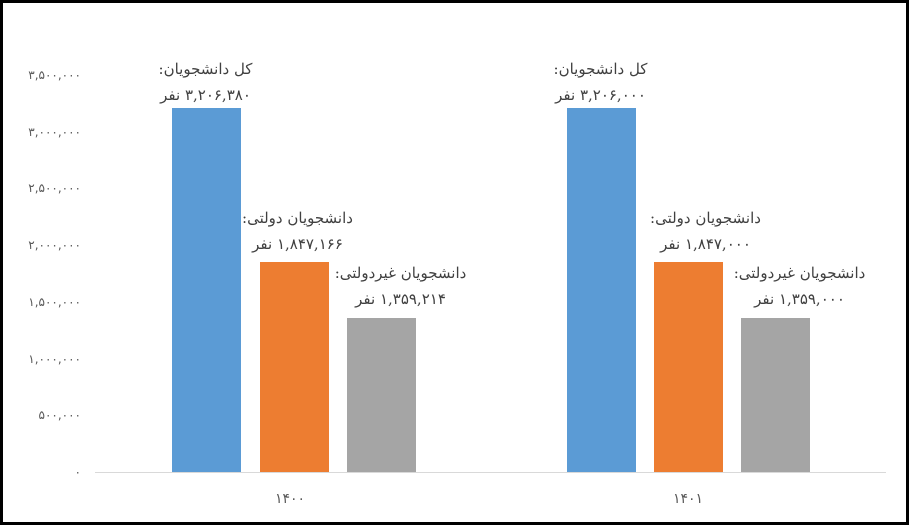 The height and width of the screenshot is (525, 909). What do you see at coordinates (54, 302) in the screenshot?
I see `y-tick-1500000: ۱,۵۰۰,۰۰۰` at bounding box center [54, 302].